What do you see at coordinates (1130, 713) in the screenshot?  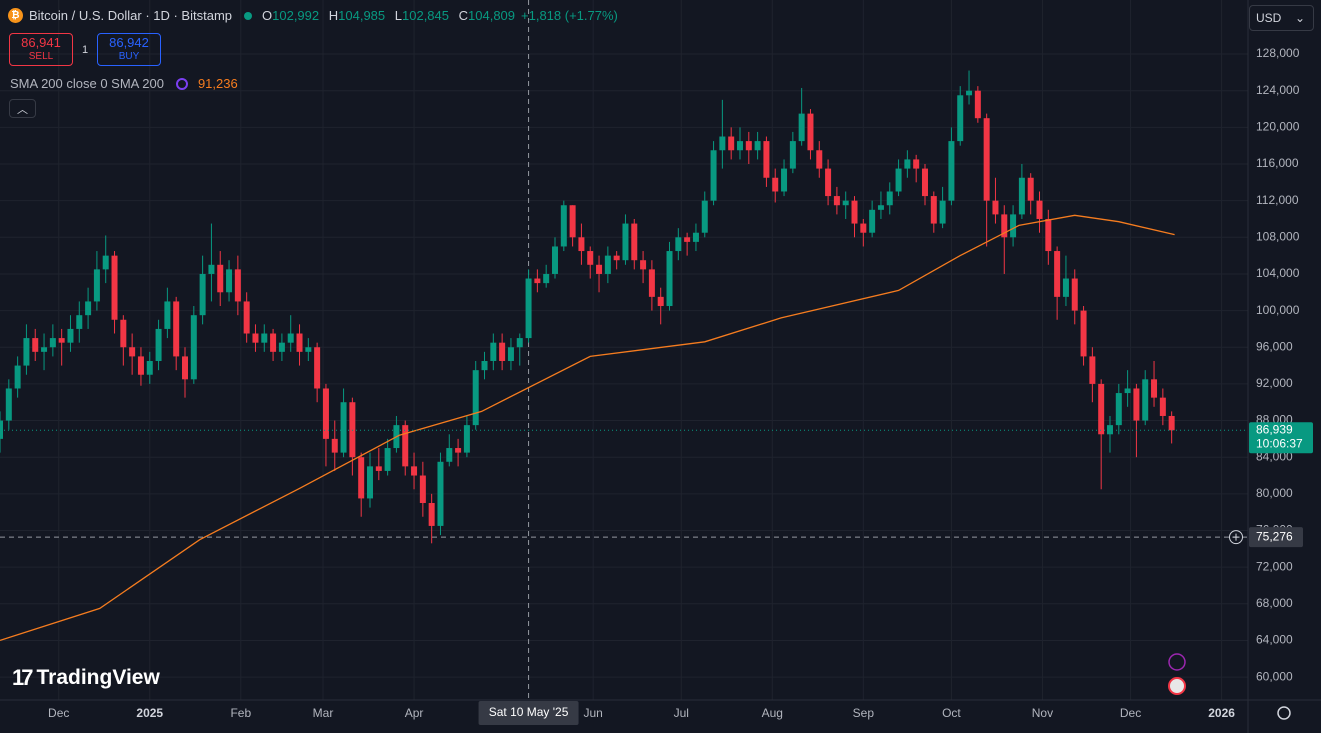 I see `x-tick-label: Dec` at bounding box center [1130, 713].